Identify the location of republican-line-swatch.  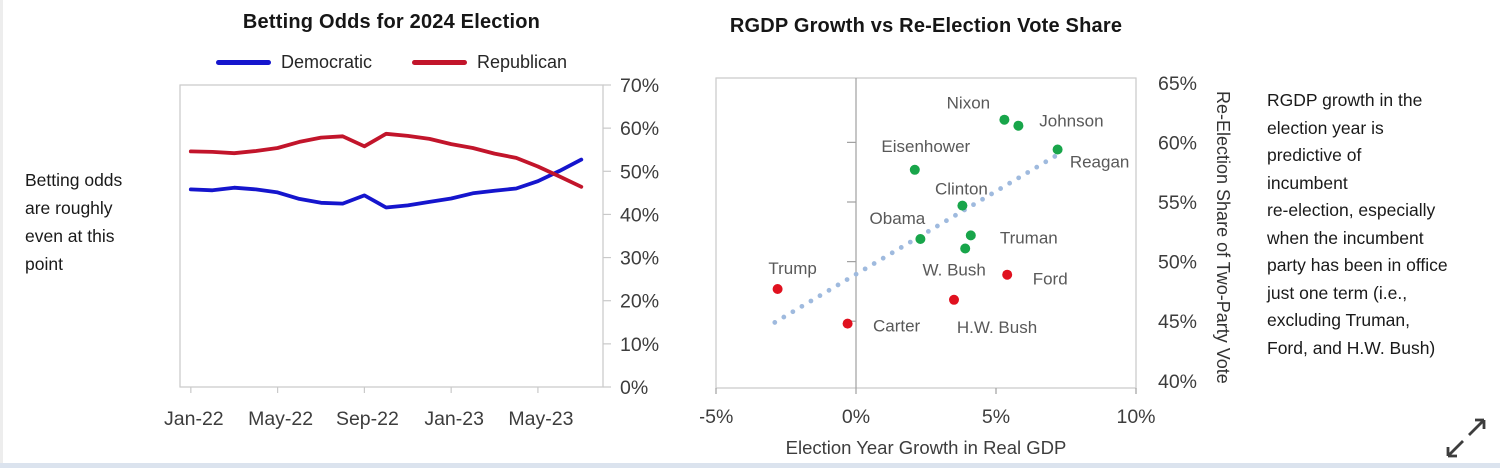
(439, 62).